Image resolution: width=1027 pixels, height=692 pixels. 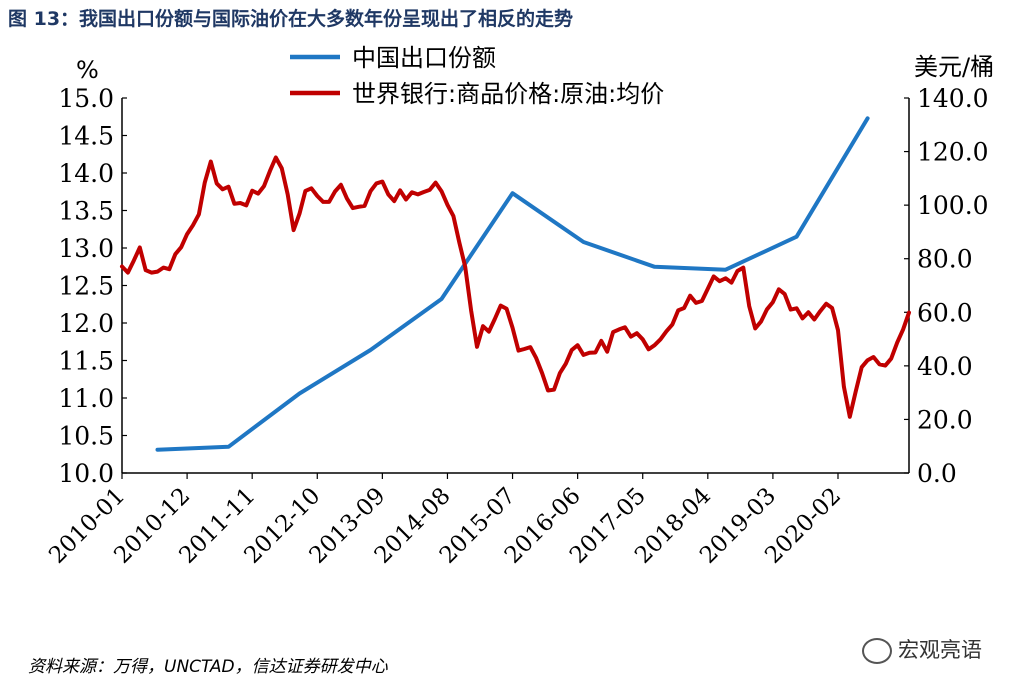 What do you see at coordinates (953, 205) in the screenshot?
I see `right-axis-tick-label: 100.0` at bounding box center [953, 205].